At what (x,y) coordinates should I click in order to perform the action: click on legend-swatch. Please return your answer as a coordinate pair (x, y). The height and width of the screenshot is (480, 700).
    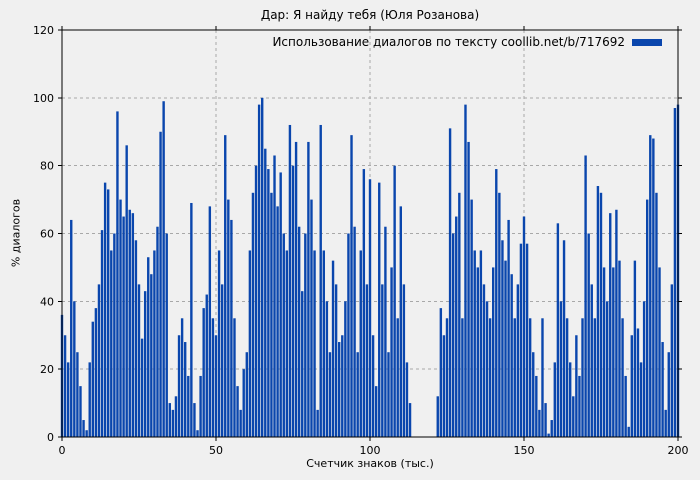
    Looking at the image, I should click on (647, 42).